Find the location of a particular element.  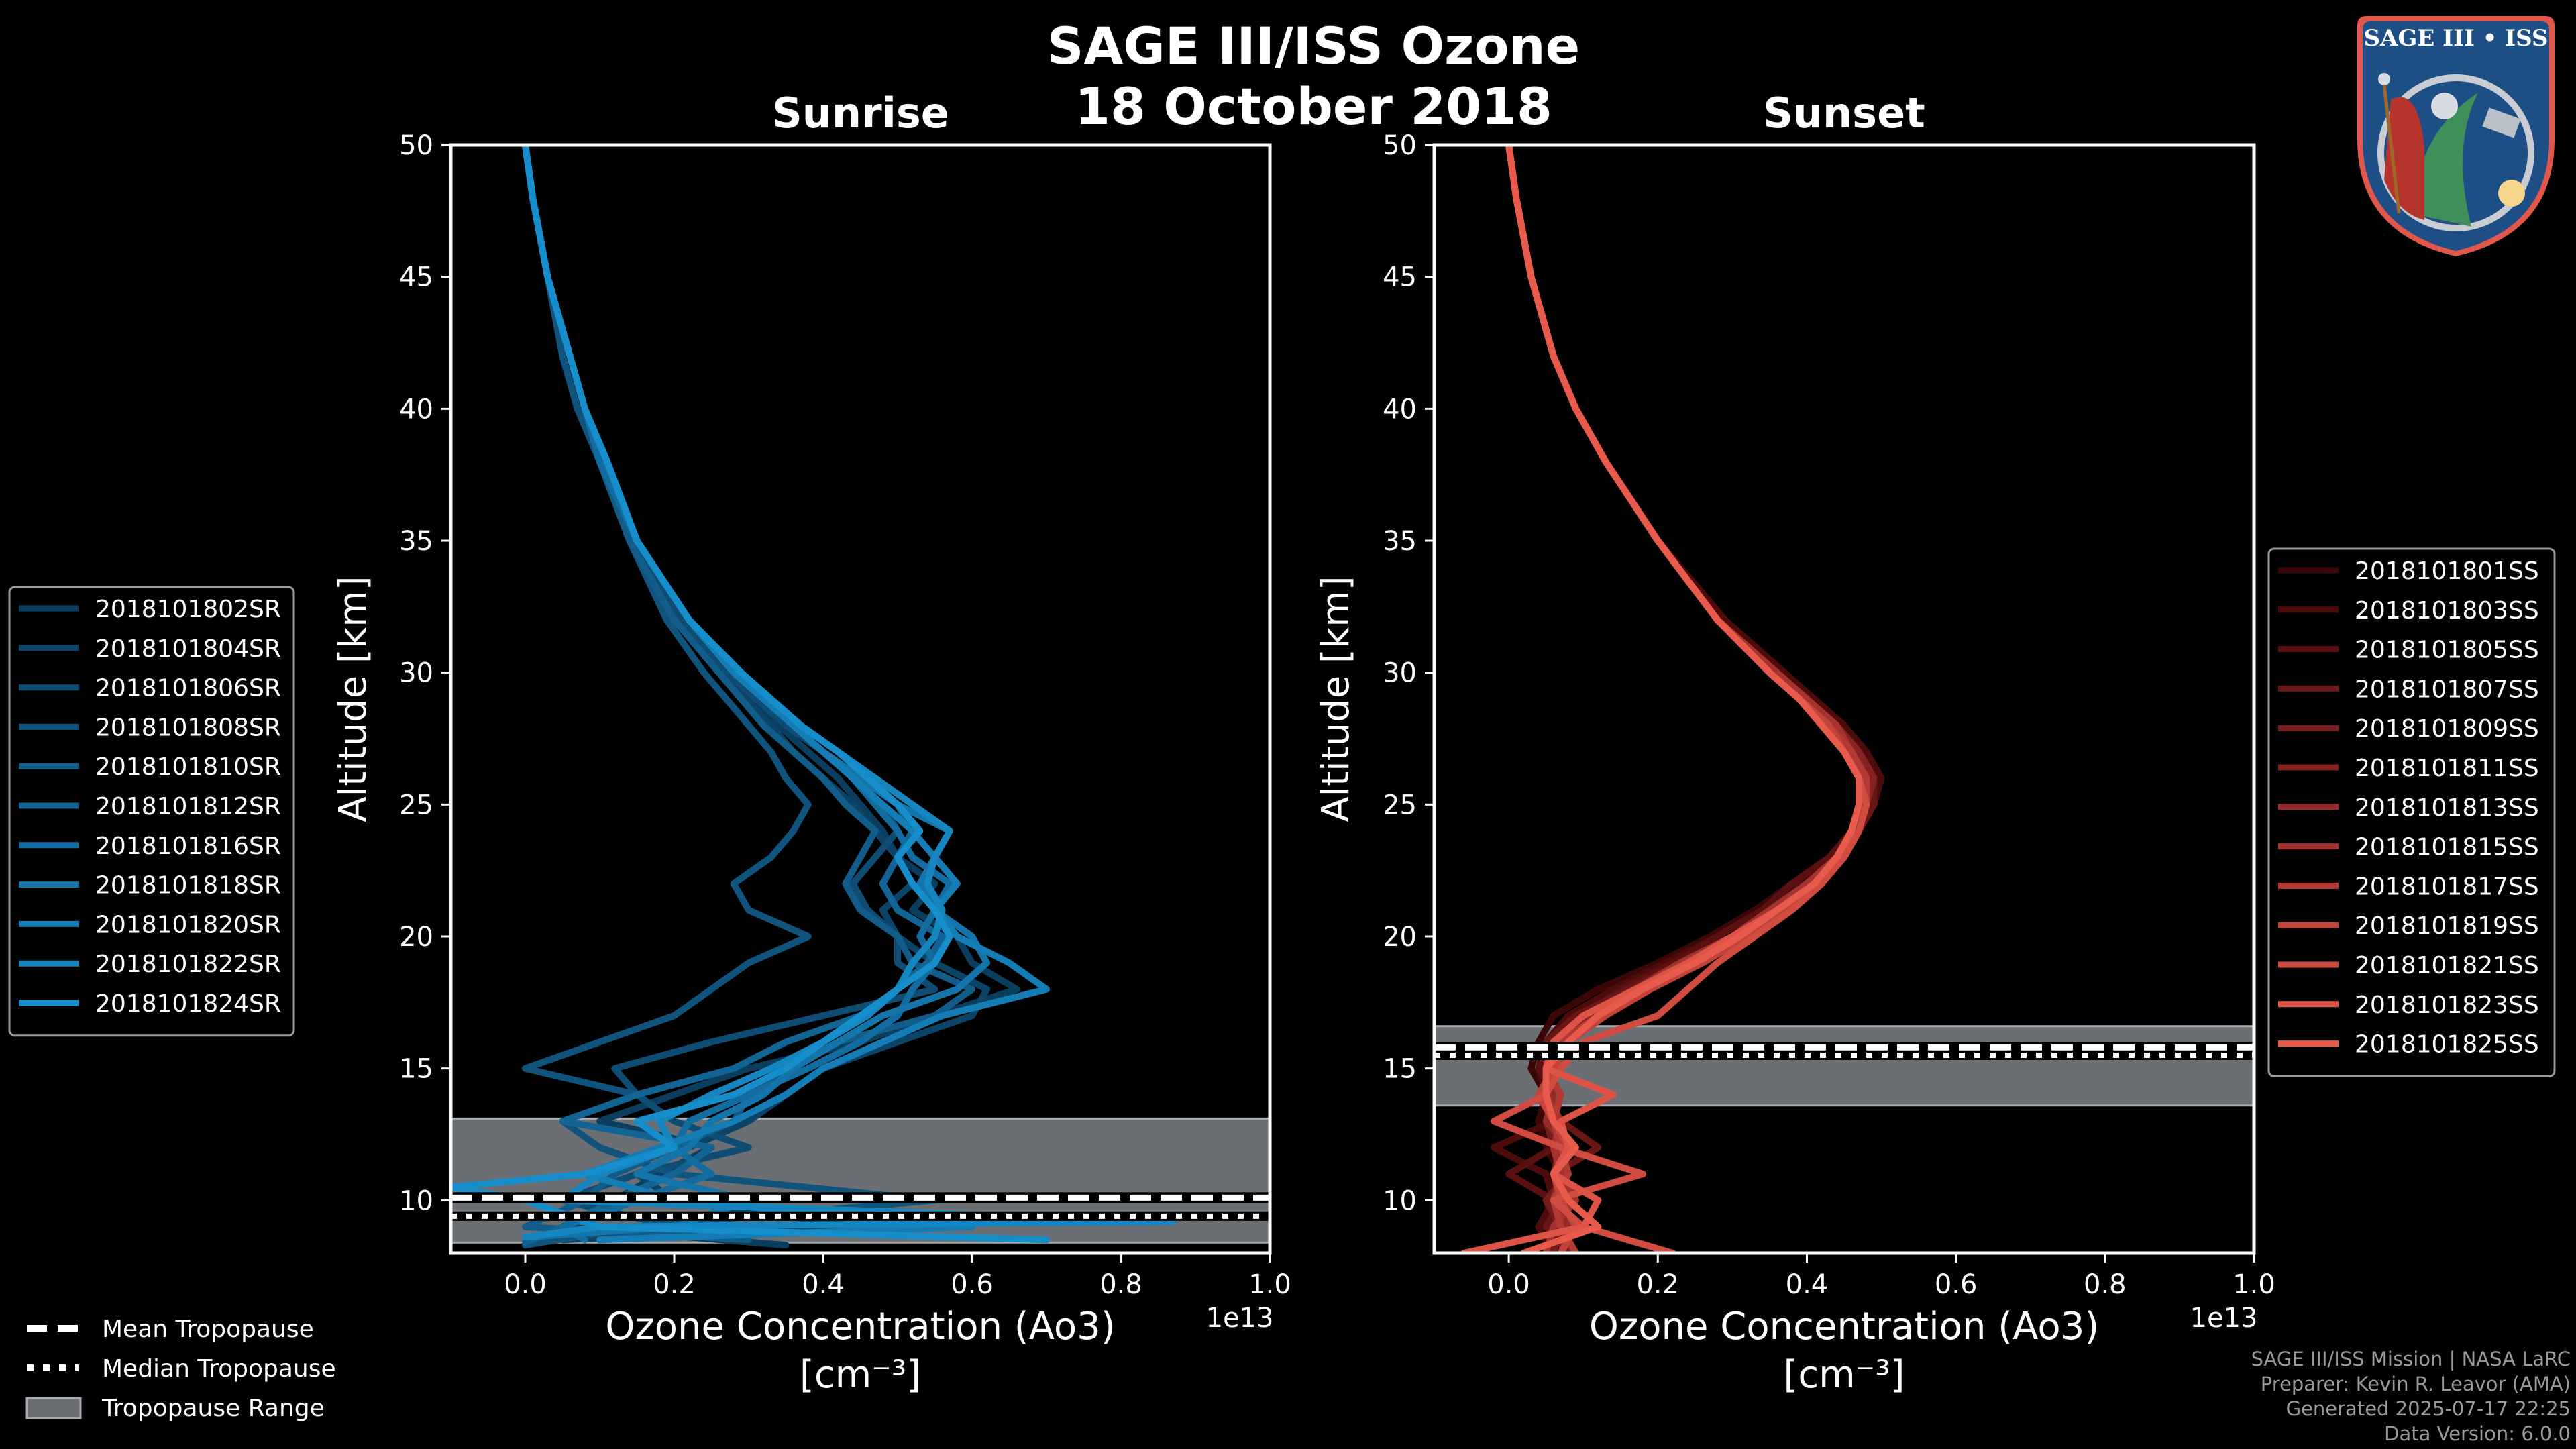

sage-iii-iss-mission-logo: SAGE III • ISS is located at coordinates (2456, 136).